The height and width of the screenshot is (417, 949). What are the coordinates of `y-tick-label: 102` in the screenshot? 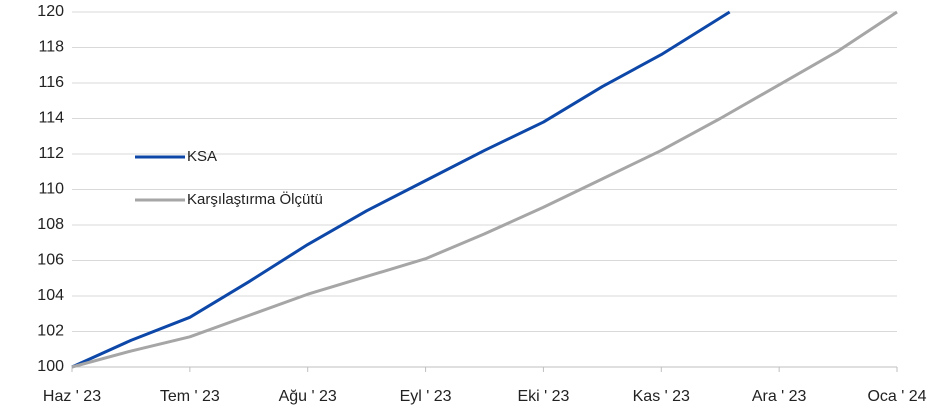 It's located at (50, 331).